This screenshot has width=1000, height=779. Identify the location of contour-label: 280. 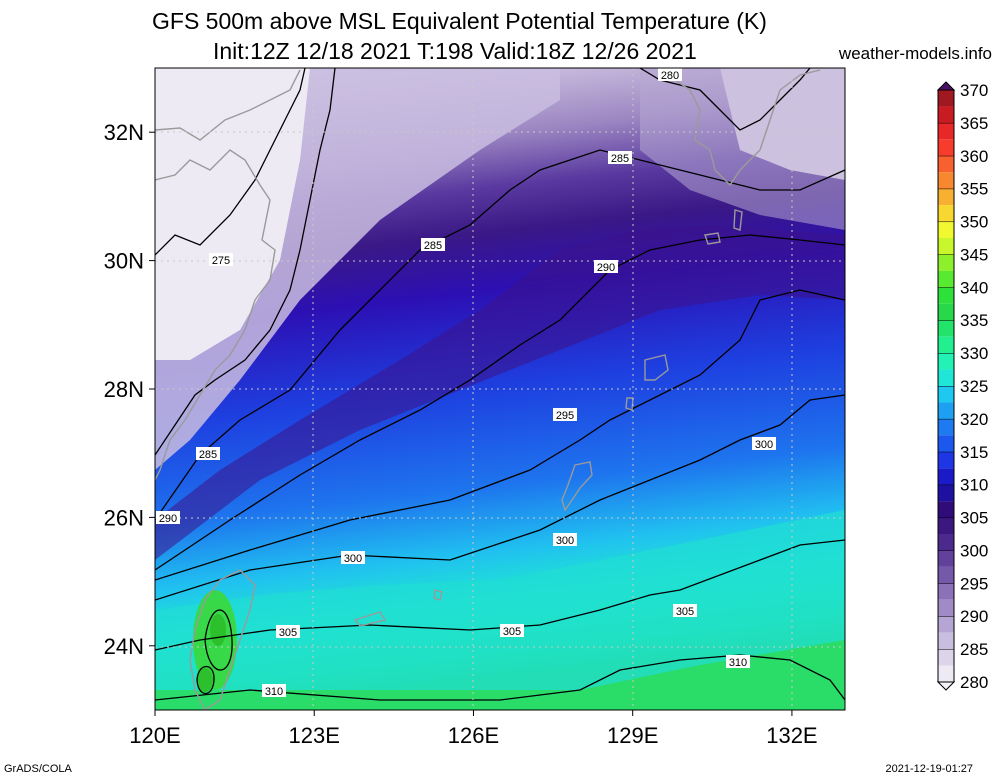
(670, 75).